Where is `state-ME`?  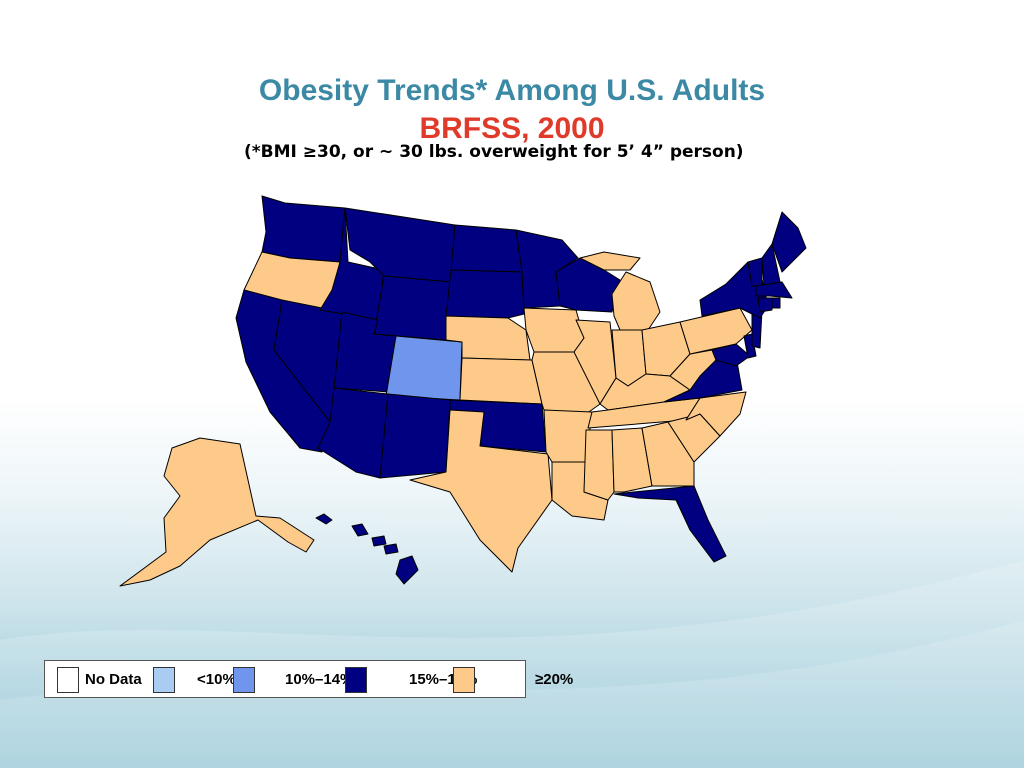
state-ME is located at coordinates (789, 242).